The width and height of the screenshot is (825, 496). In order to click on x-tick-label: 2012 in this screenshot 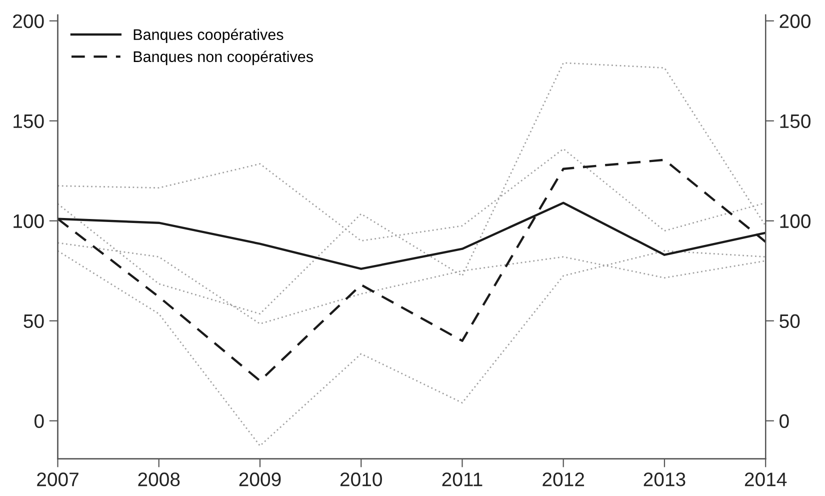, I will do `click(563, 479)`.